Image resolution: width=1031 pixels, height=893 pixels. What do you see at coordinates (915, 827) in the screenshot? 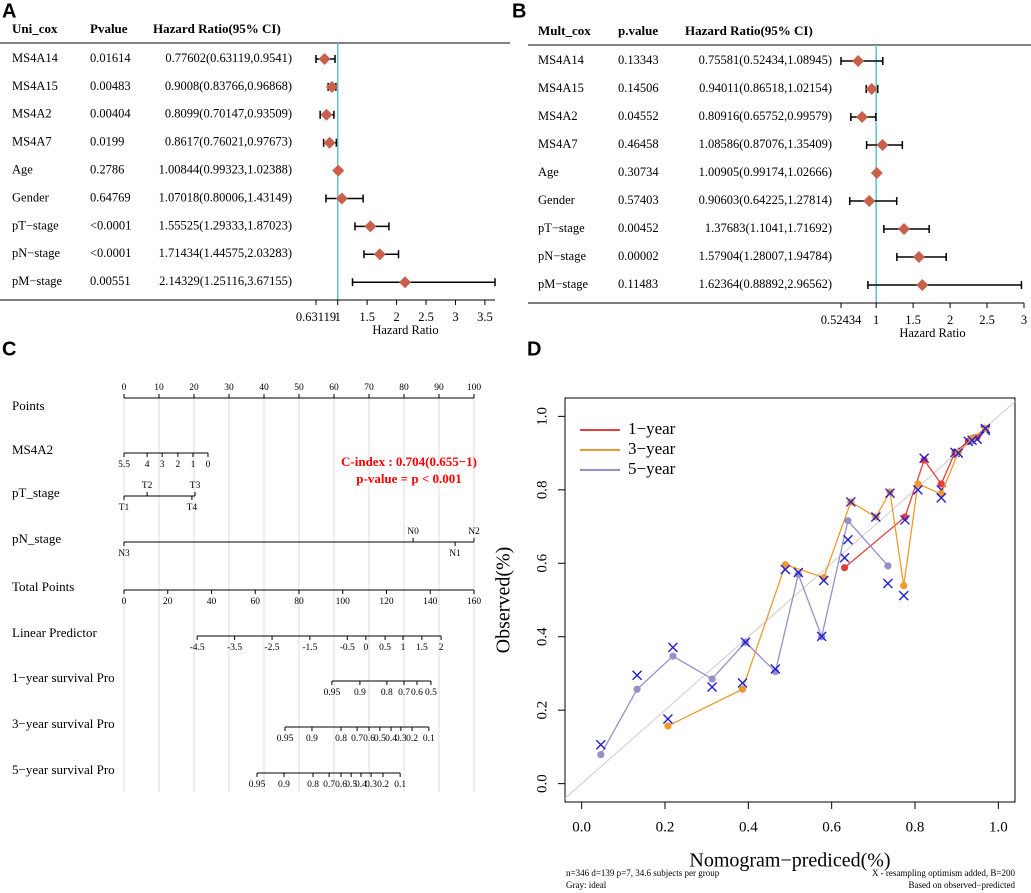
I see `x-tick-label: 0.8` at bounding box center [915, 827].